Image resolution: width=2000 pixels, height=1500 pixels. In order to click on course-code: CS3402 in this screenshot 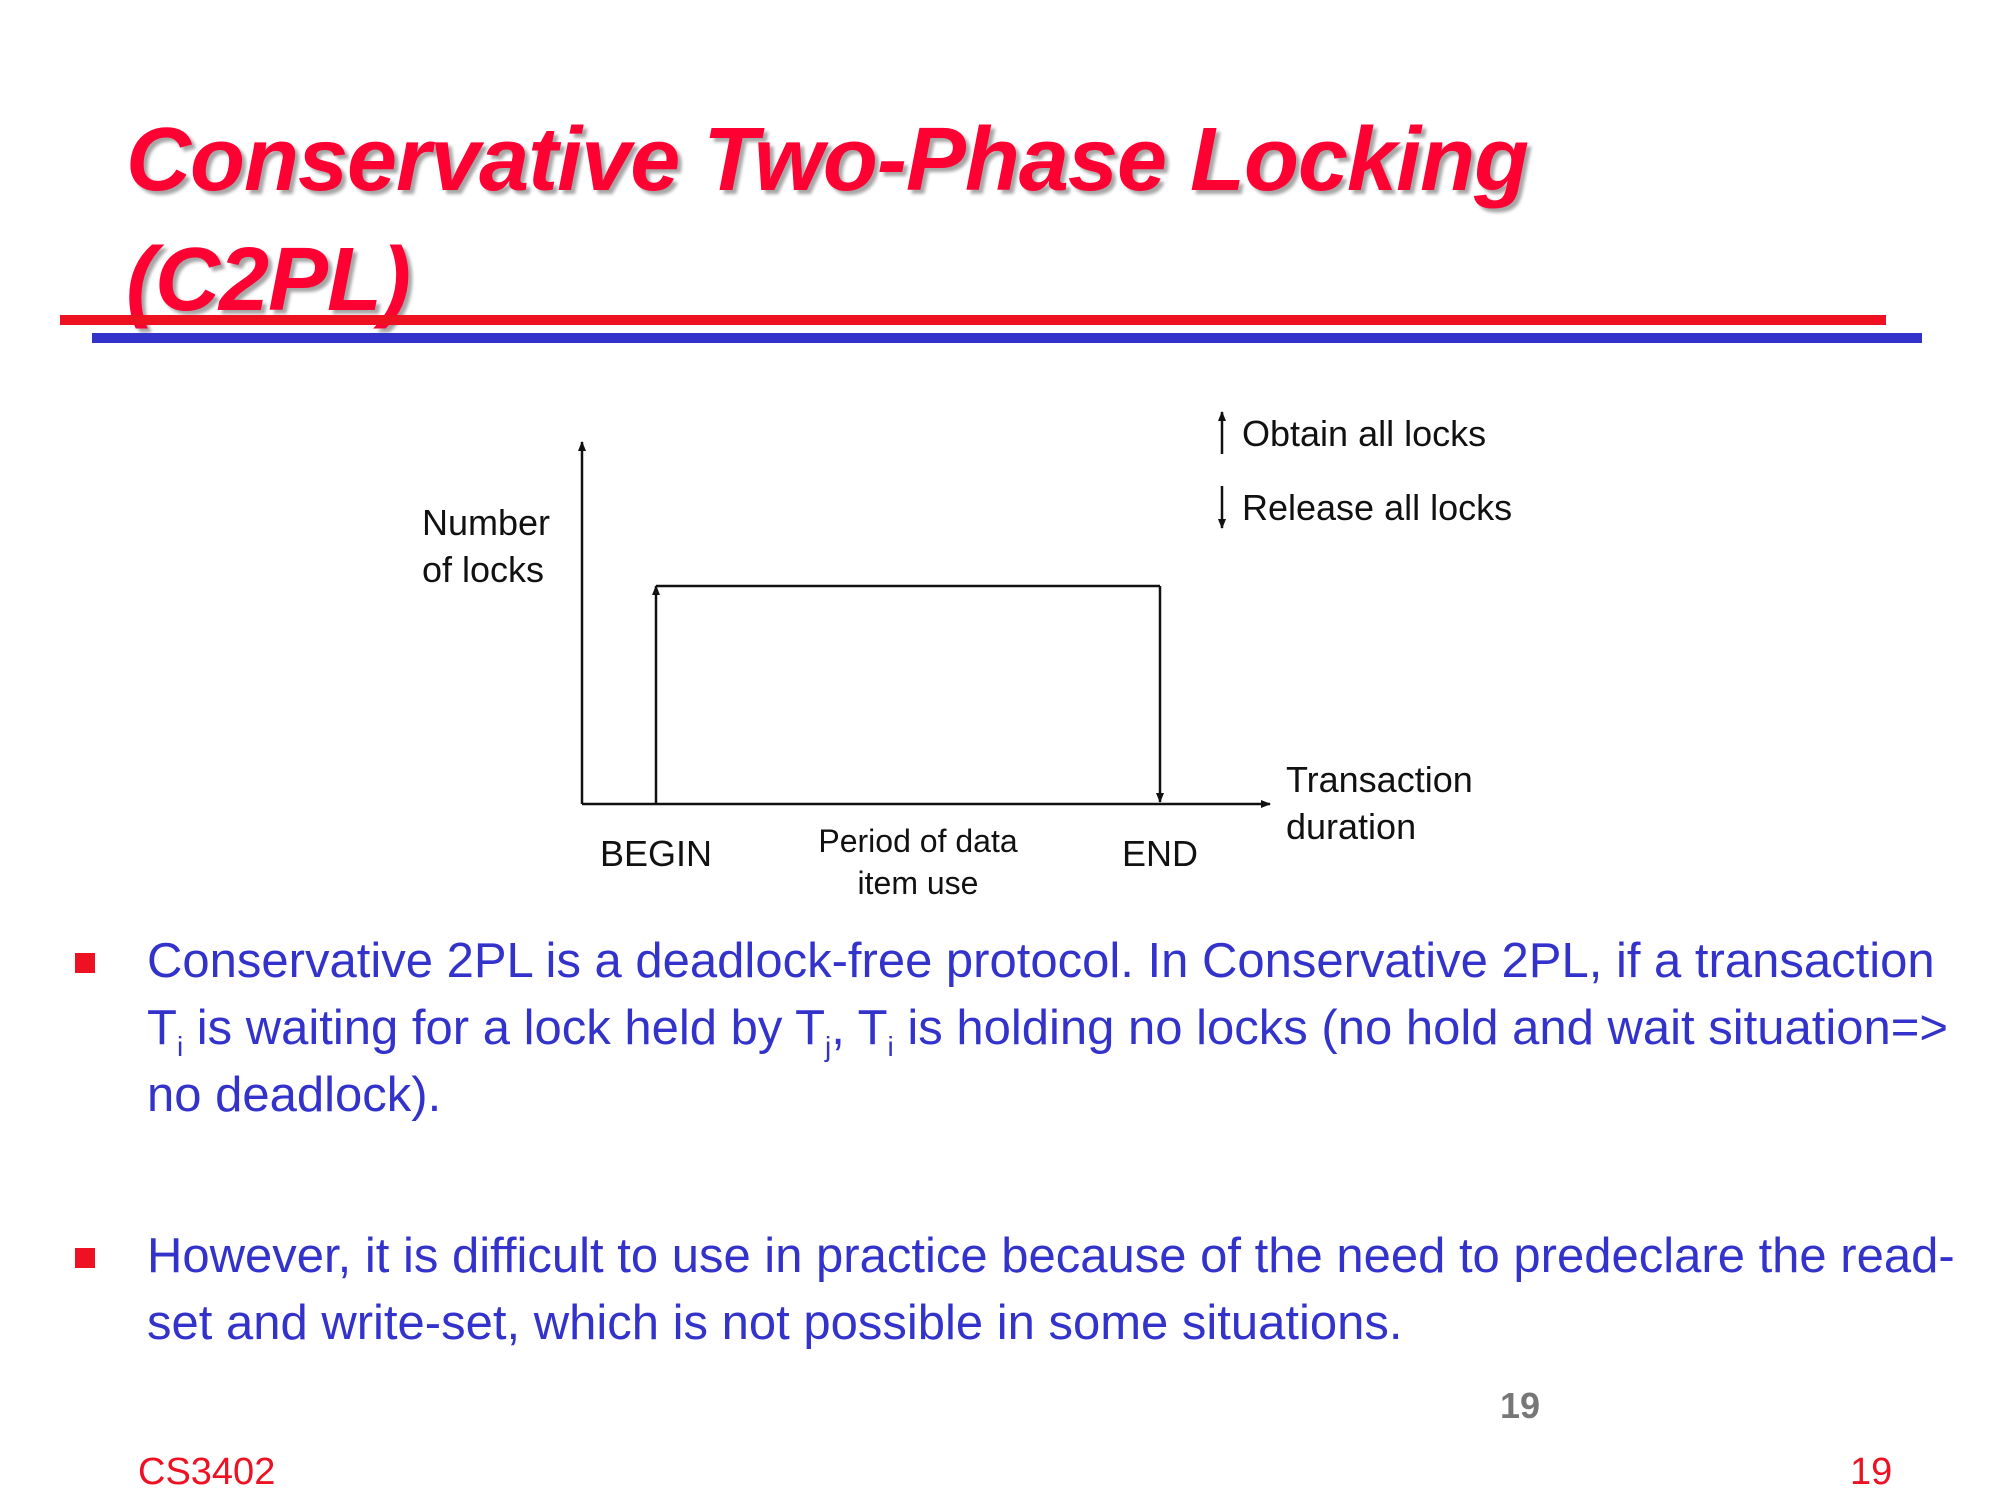, I will do `click(207, 1472)`.